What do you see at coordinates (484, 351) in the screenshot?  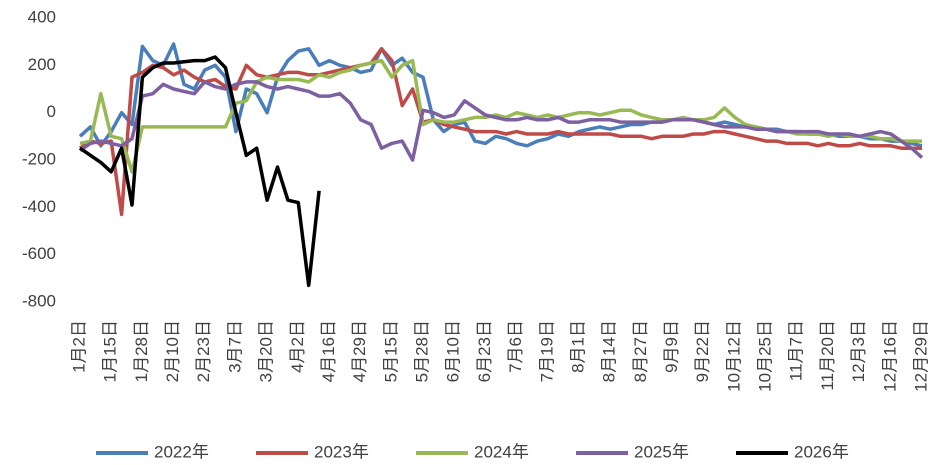 I see `x-tick-label: 6月23日` at bounding box center [484, 351].